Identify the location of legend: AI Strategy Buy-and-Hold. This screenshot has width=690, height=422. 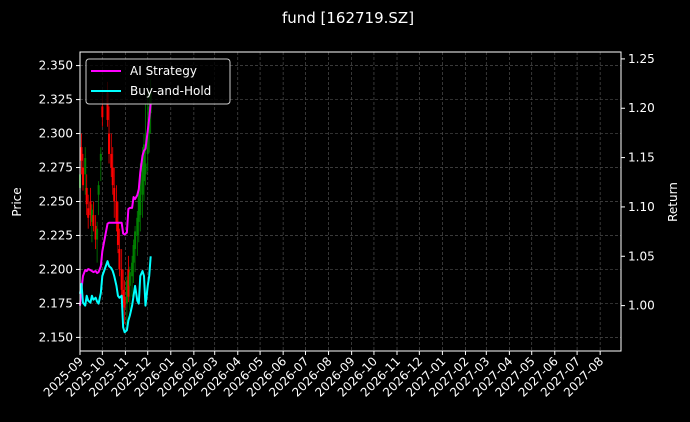
(158, 81).